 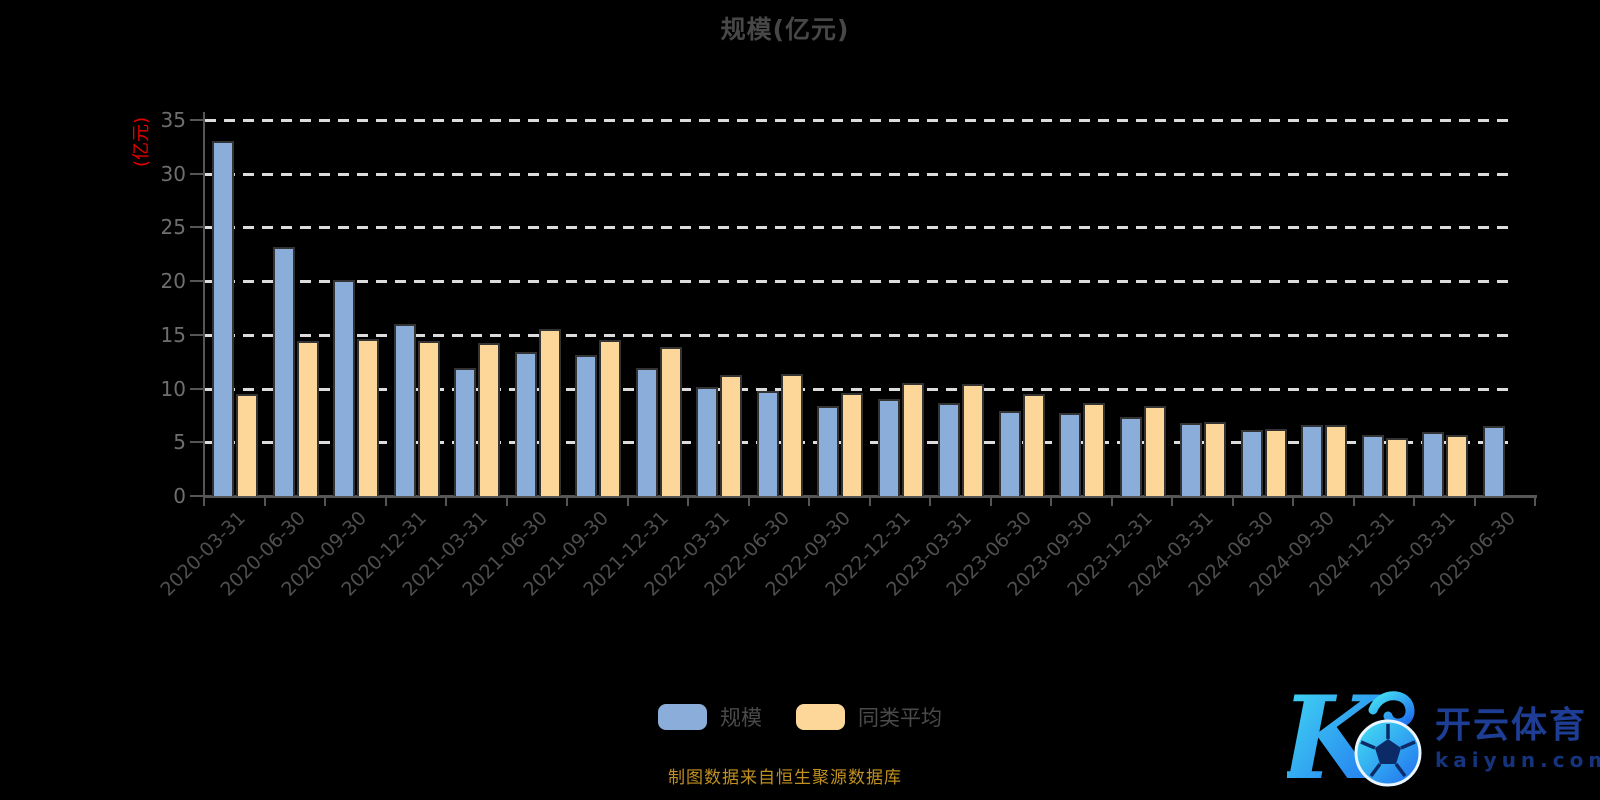 What do you see at coordinates (828, 450) in the screenshot?
I see `bar-规模-2022-09-30` at bounding box center [828, 450].